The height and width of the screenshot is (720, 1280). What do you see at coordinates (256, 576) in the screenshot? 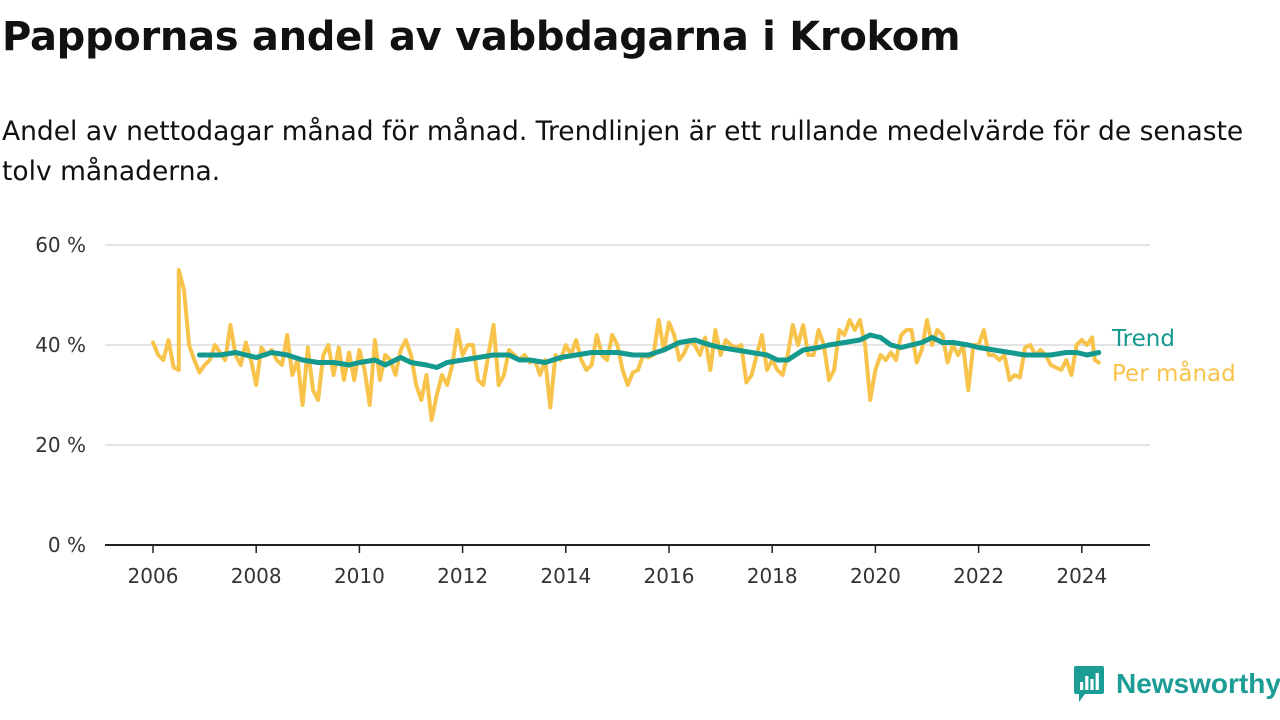
I see `x-tick-label: 2008` at bounding box center [256, 576].